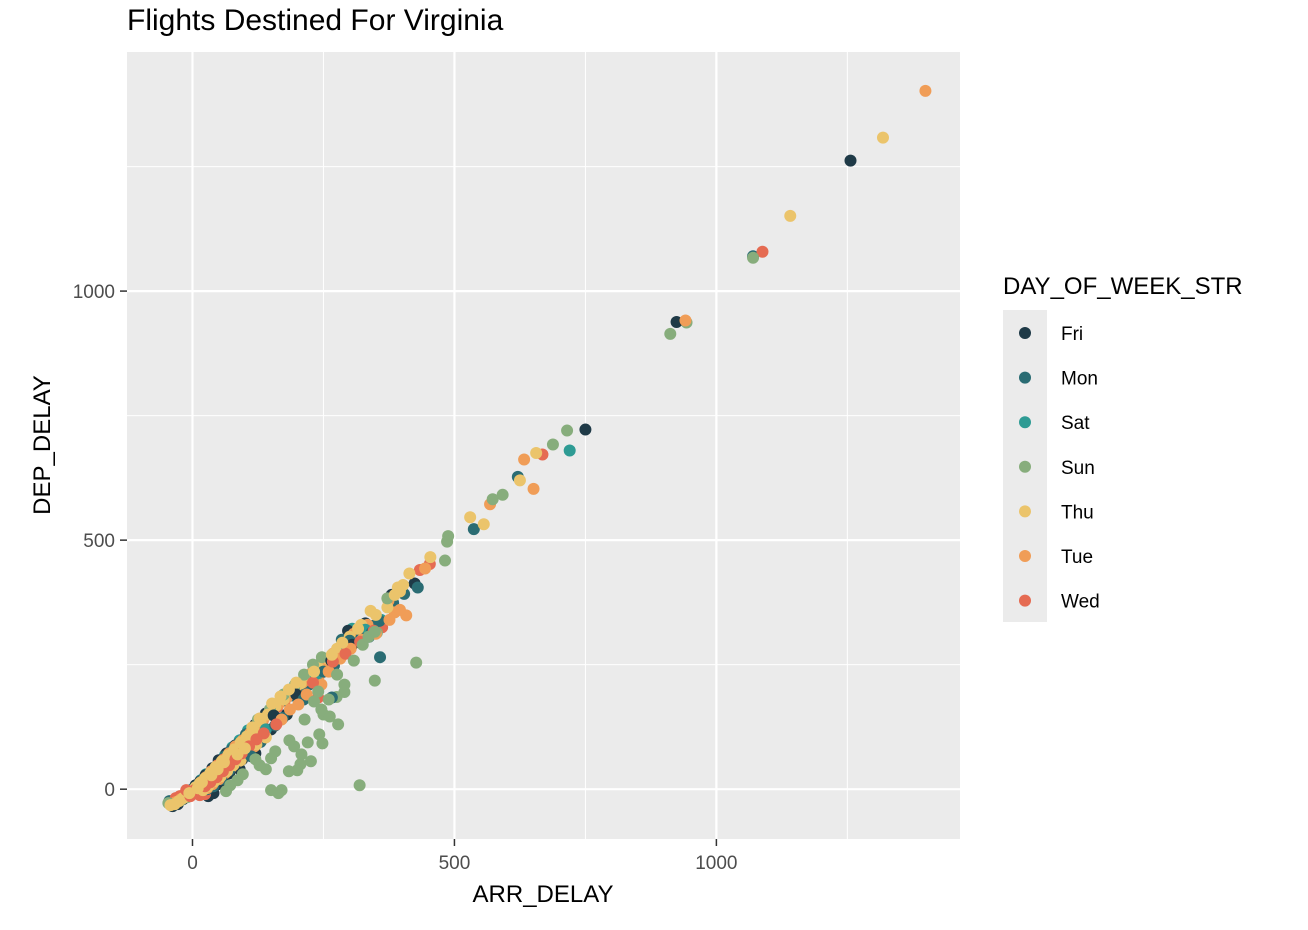 This screenshot has height=930, width=1308. Describe the element at coordinates (716, 863) in the screenshot. I see `x-tick-label: 1000` at that location.